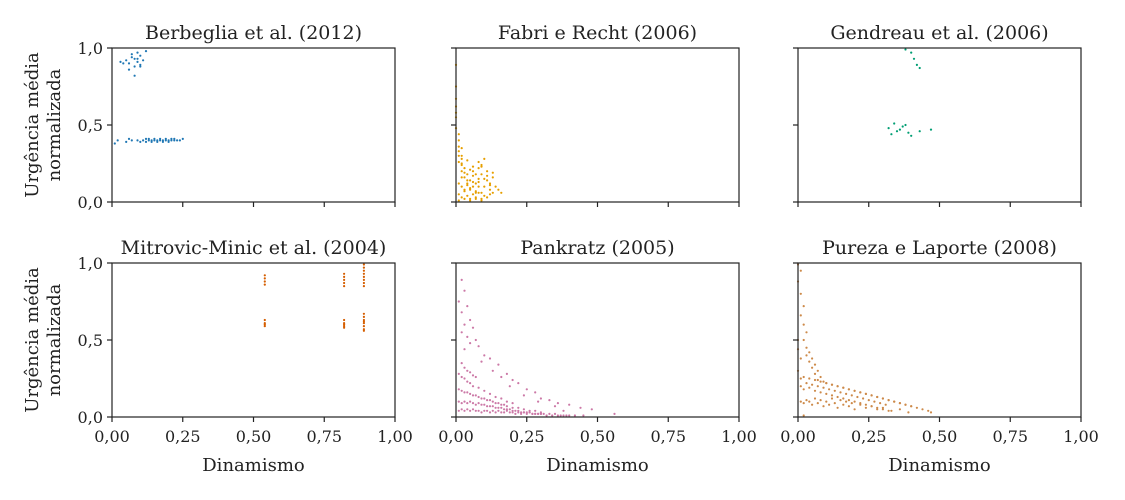 The height and width of the screenshot is (500, 1125). Describe the element at coordinates (183, 436) in the screenshot. I see `x-tick-label: 0,25` at that location.